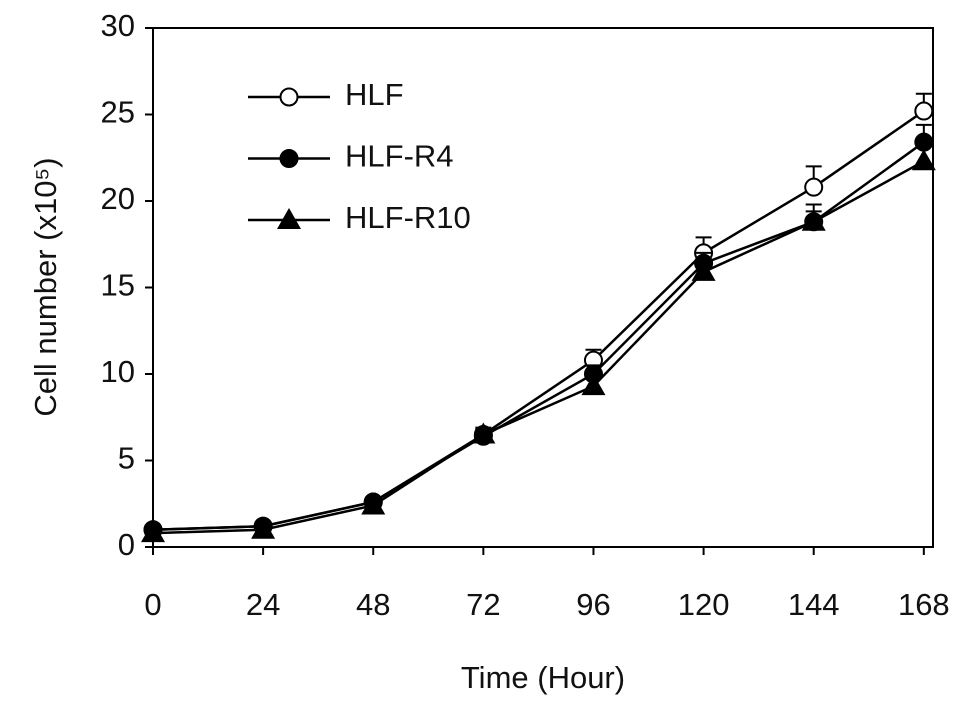  What do you see at coordinates (814, 604) in the screenshot?
I see `x-tick-label: 144` at bounding box center [814, 604].